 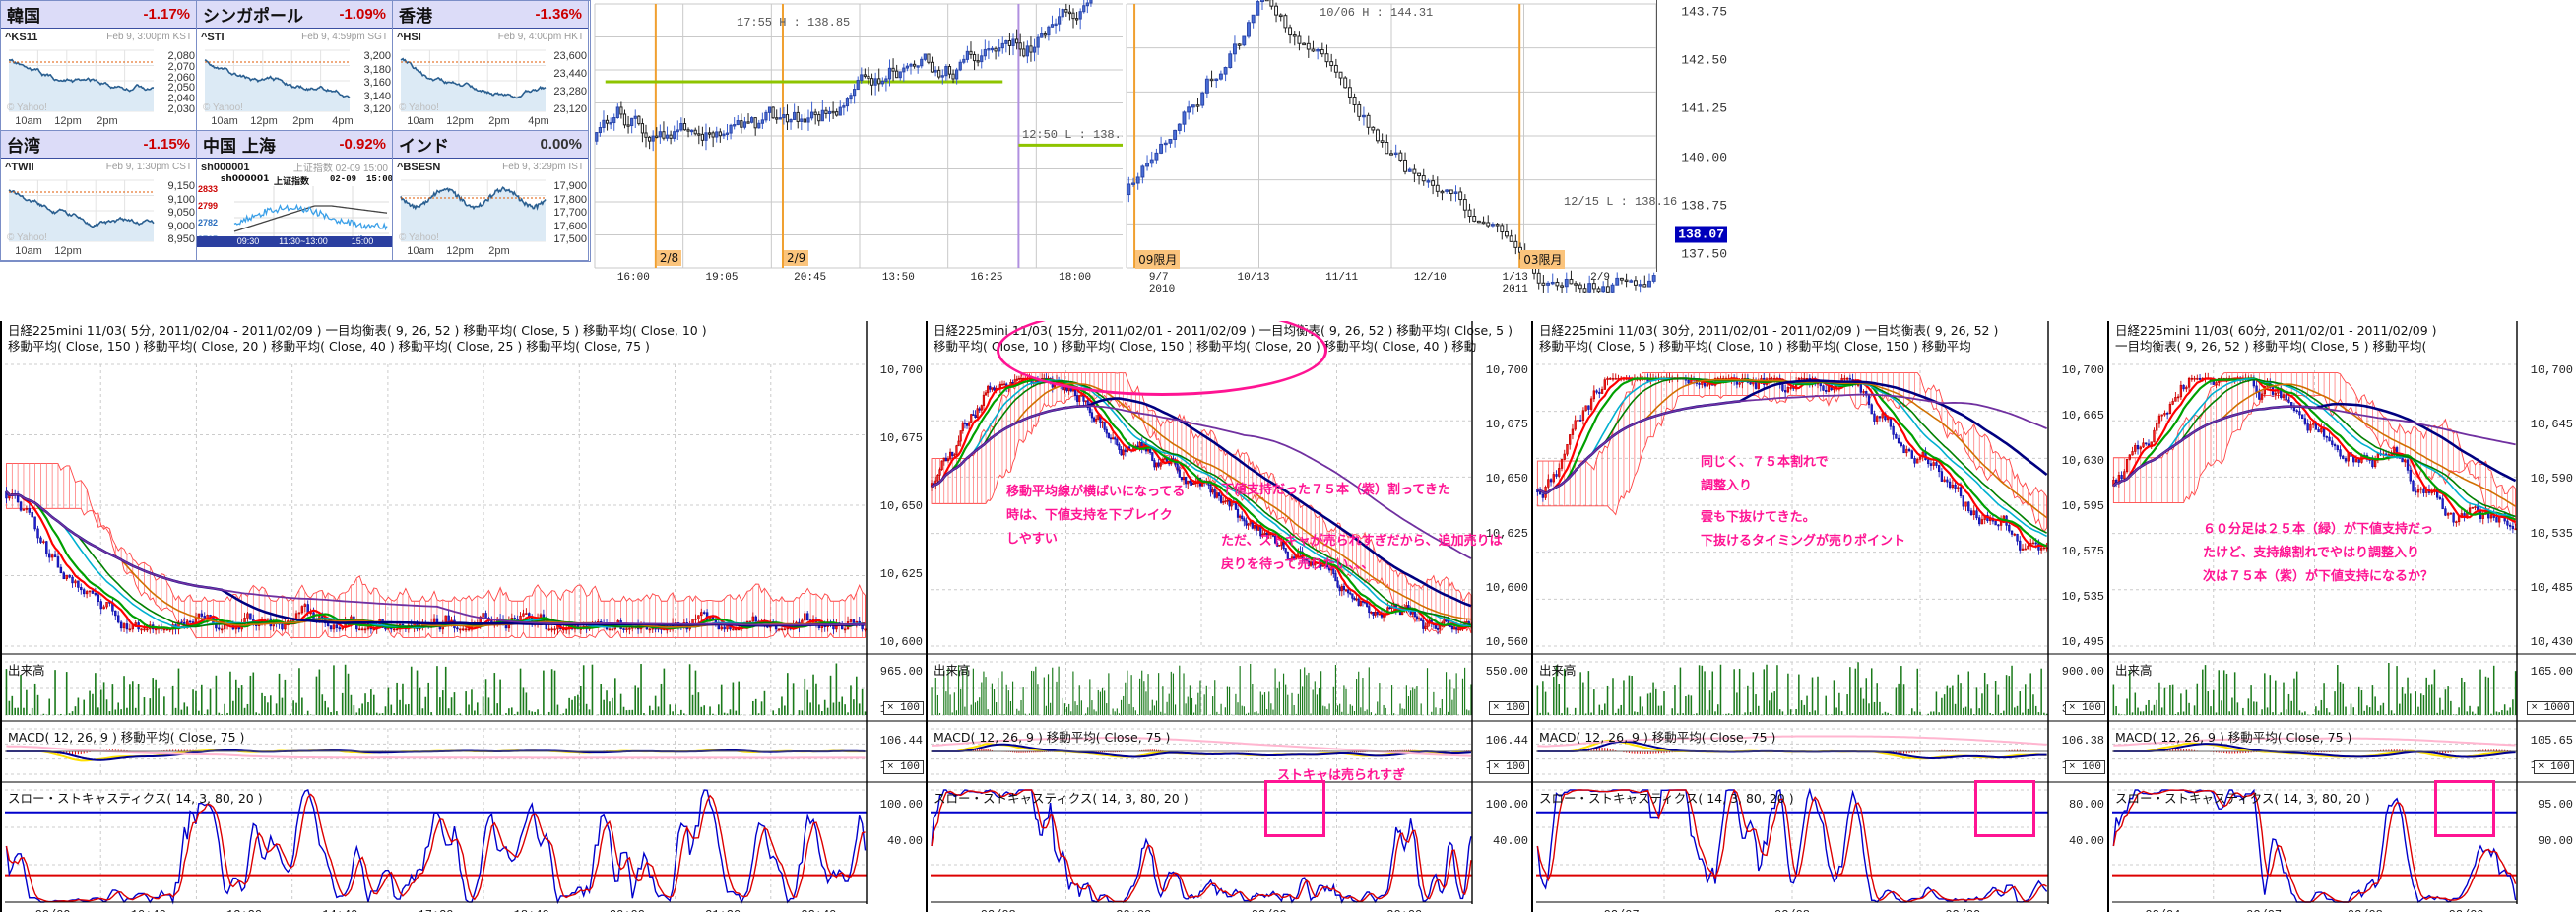 What do you see at coordinates (2551, 672) in the screenshot?
I see `volume-axis-label: 165.00` at bounding box center [2551, 672].